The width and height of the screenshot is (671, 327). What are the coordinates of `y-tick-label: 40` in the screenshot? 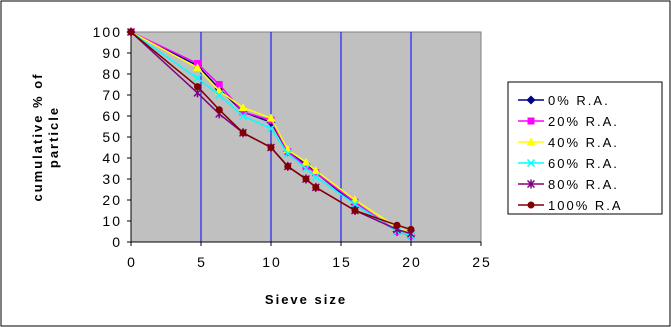 It's located at (112, 158).